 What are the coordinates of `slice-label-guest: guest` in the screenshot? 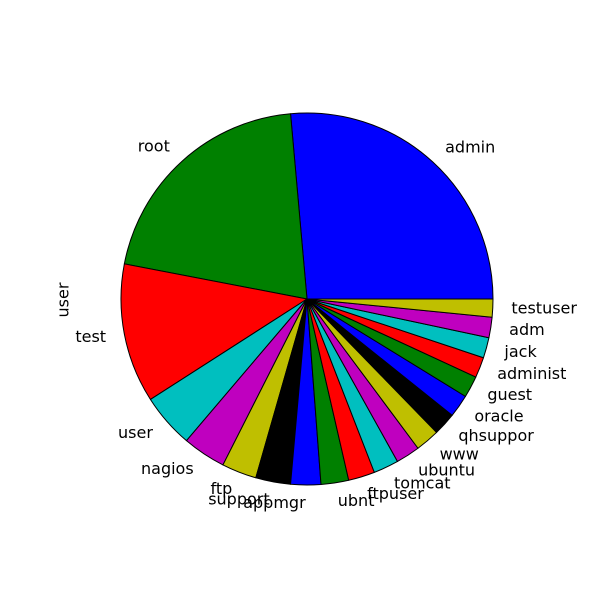 It's located at (509, 394).